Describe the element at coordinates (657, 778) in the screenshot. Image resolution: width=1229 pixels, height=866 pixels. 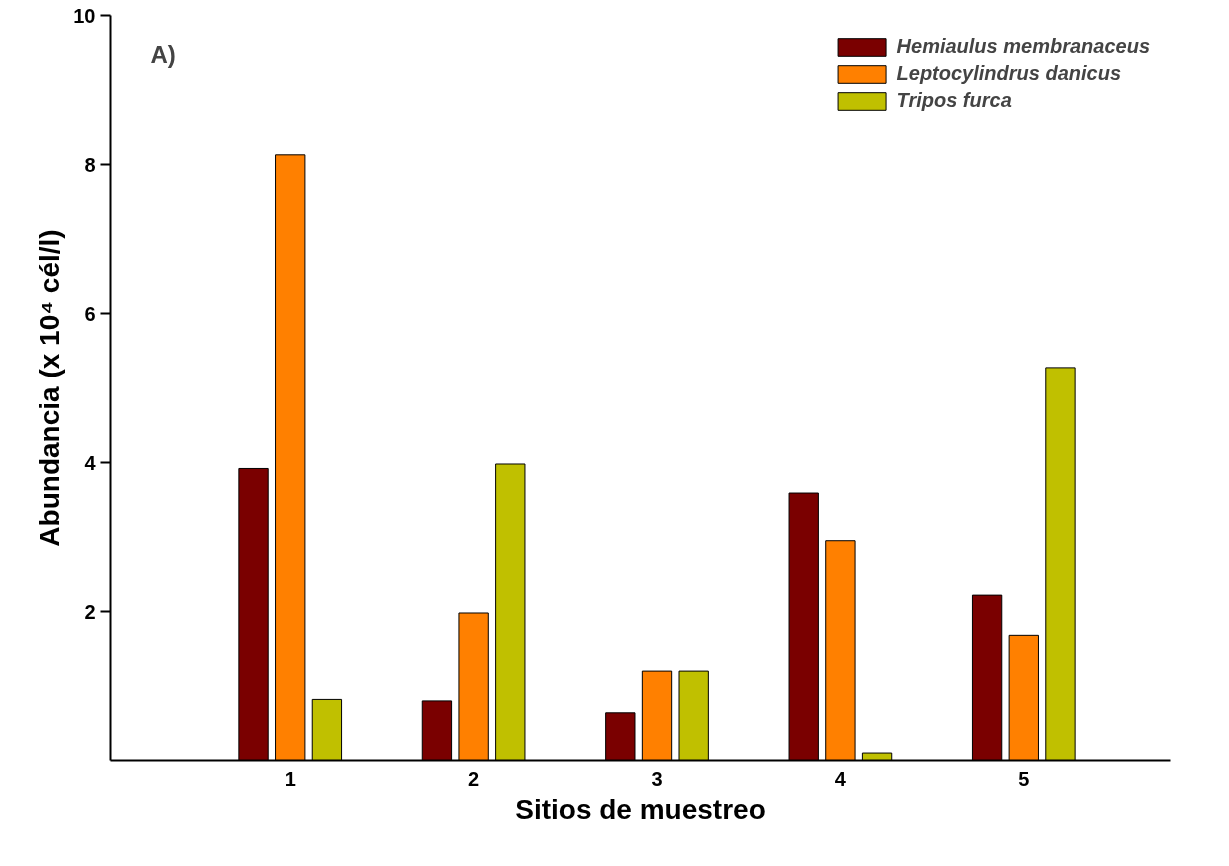
I see `x-tick-label: 3` at that location.